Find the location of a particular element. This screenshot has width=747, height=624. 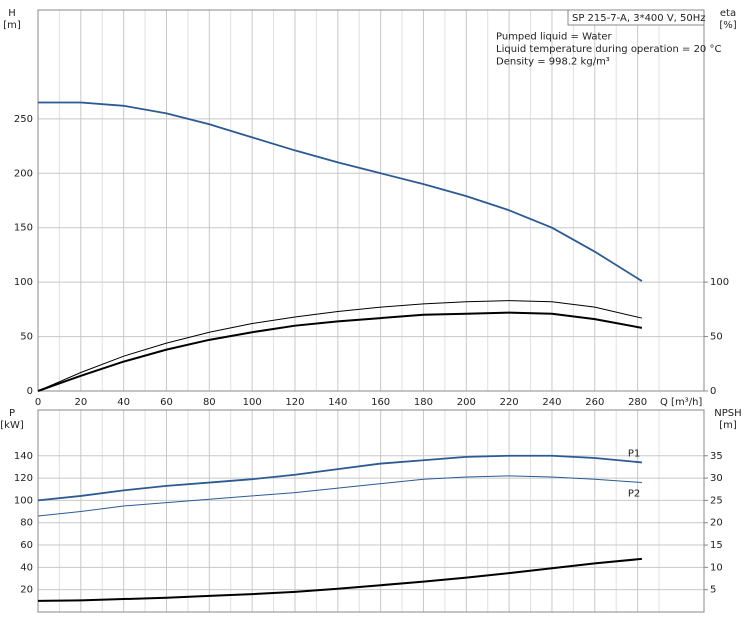

y-tick-label: 250 is located at coordinates (23, 119).